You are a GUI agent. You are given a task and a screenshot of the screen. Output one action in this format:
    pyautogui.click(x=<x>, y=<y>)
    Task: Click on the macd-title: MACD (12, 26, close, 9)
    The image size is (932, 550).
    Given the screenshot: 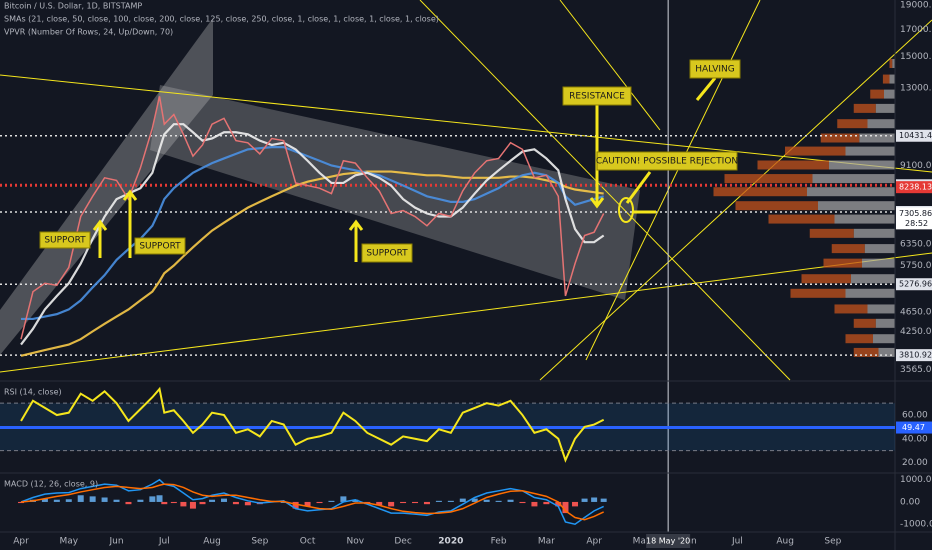 What is the action you would take?
    pyautogui.click(x=51, y=484)
    